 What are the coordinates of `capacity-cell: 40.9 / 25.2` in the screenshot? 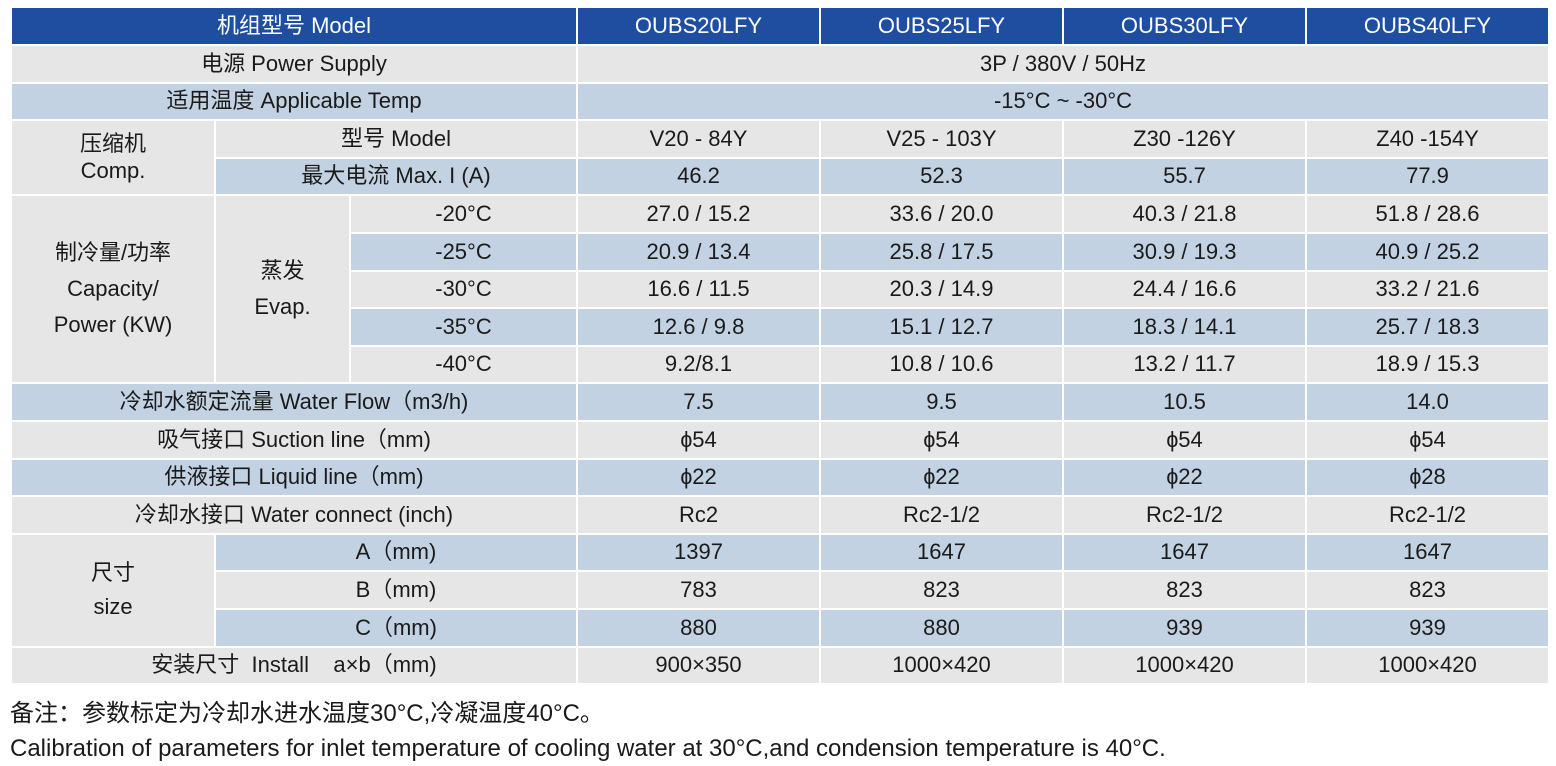 It's located at (1427, 251).